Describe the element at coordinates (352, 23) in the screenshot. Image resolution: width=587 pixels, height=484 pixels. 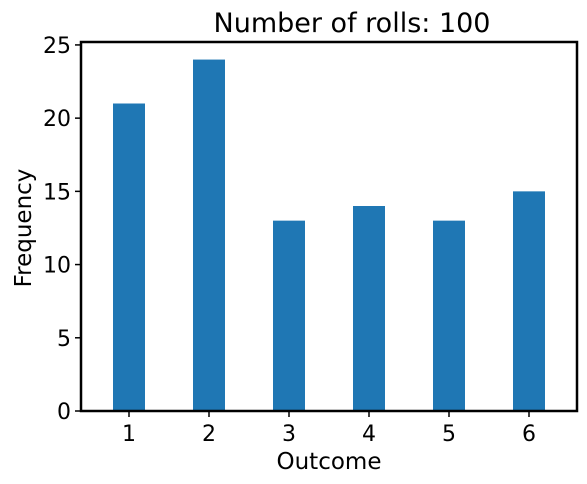
I see `chart-title: Number of rolls: 100` at that location.